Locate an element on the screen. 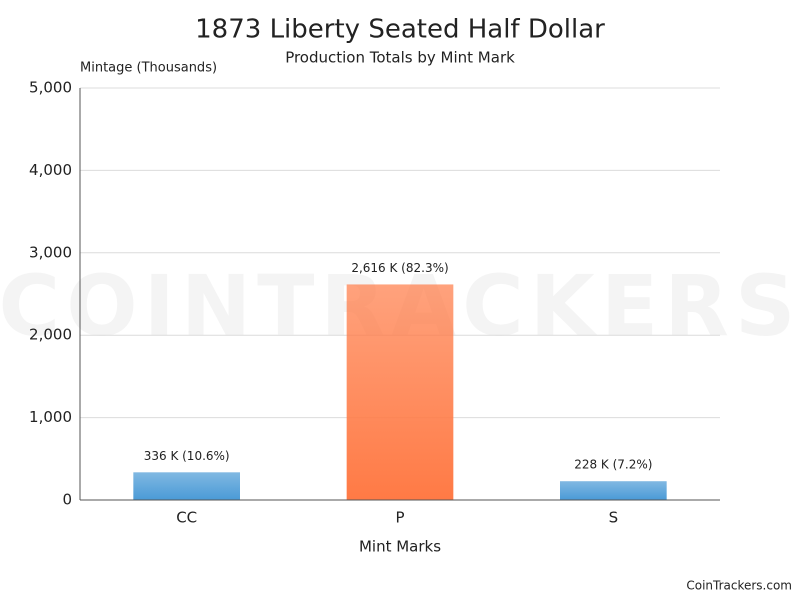  credit: CoinTrackers.com is located at coordinates (739, 586).